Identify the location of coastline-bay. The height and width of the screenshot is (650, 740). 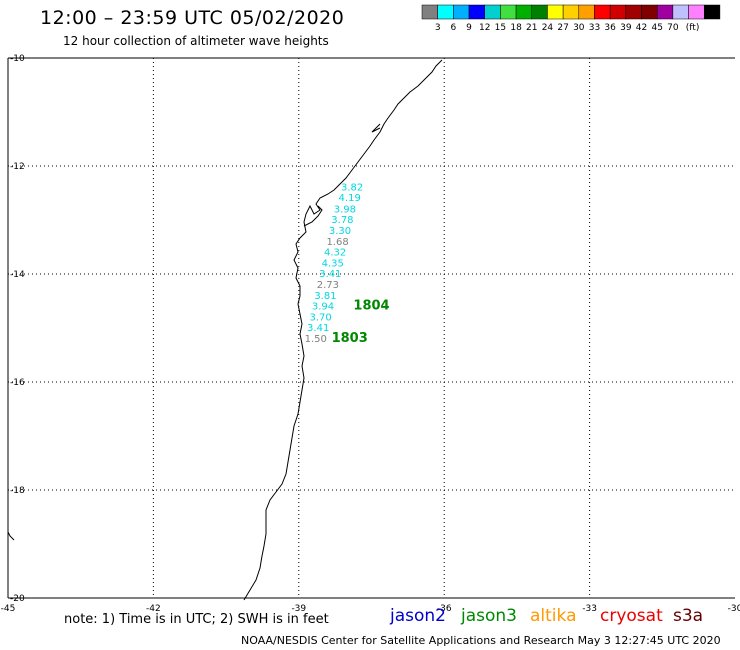
(313, 216).